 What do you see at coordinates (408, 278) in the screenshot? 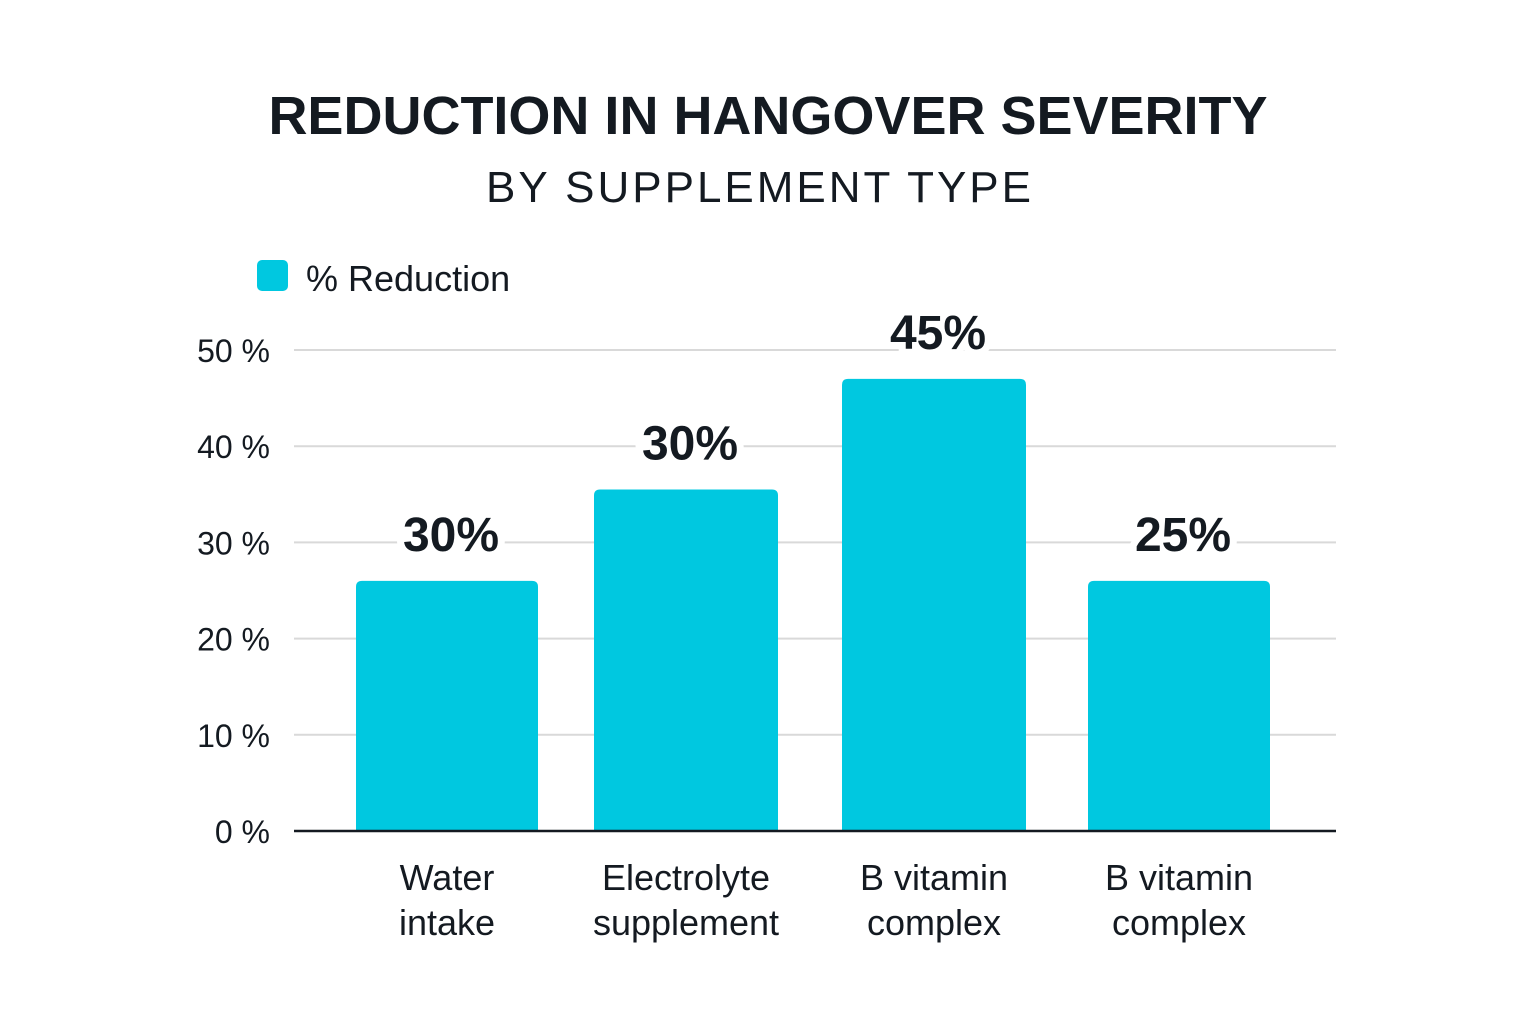
I see `legend-label: % Reduction` at bounding box center [408, 278].